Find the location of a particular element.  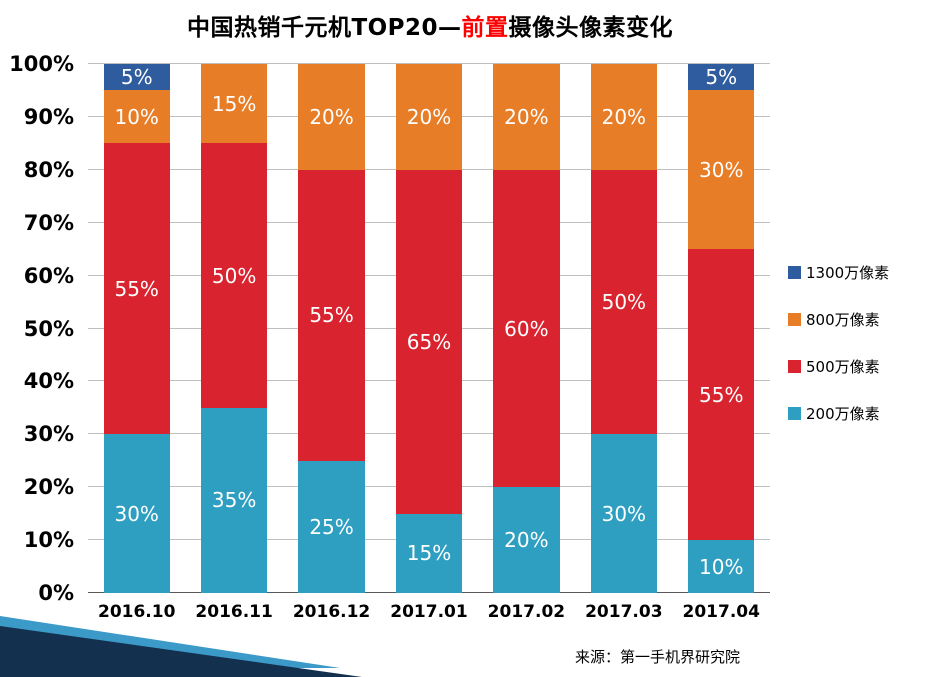

bar-column: 30% 50% 20% is located at coordinates (623, 328).